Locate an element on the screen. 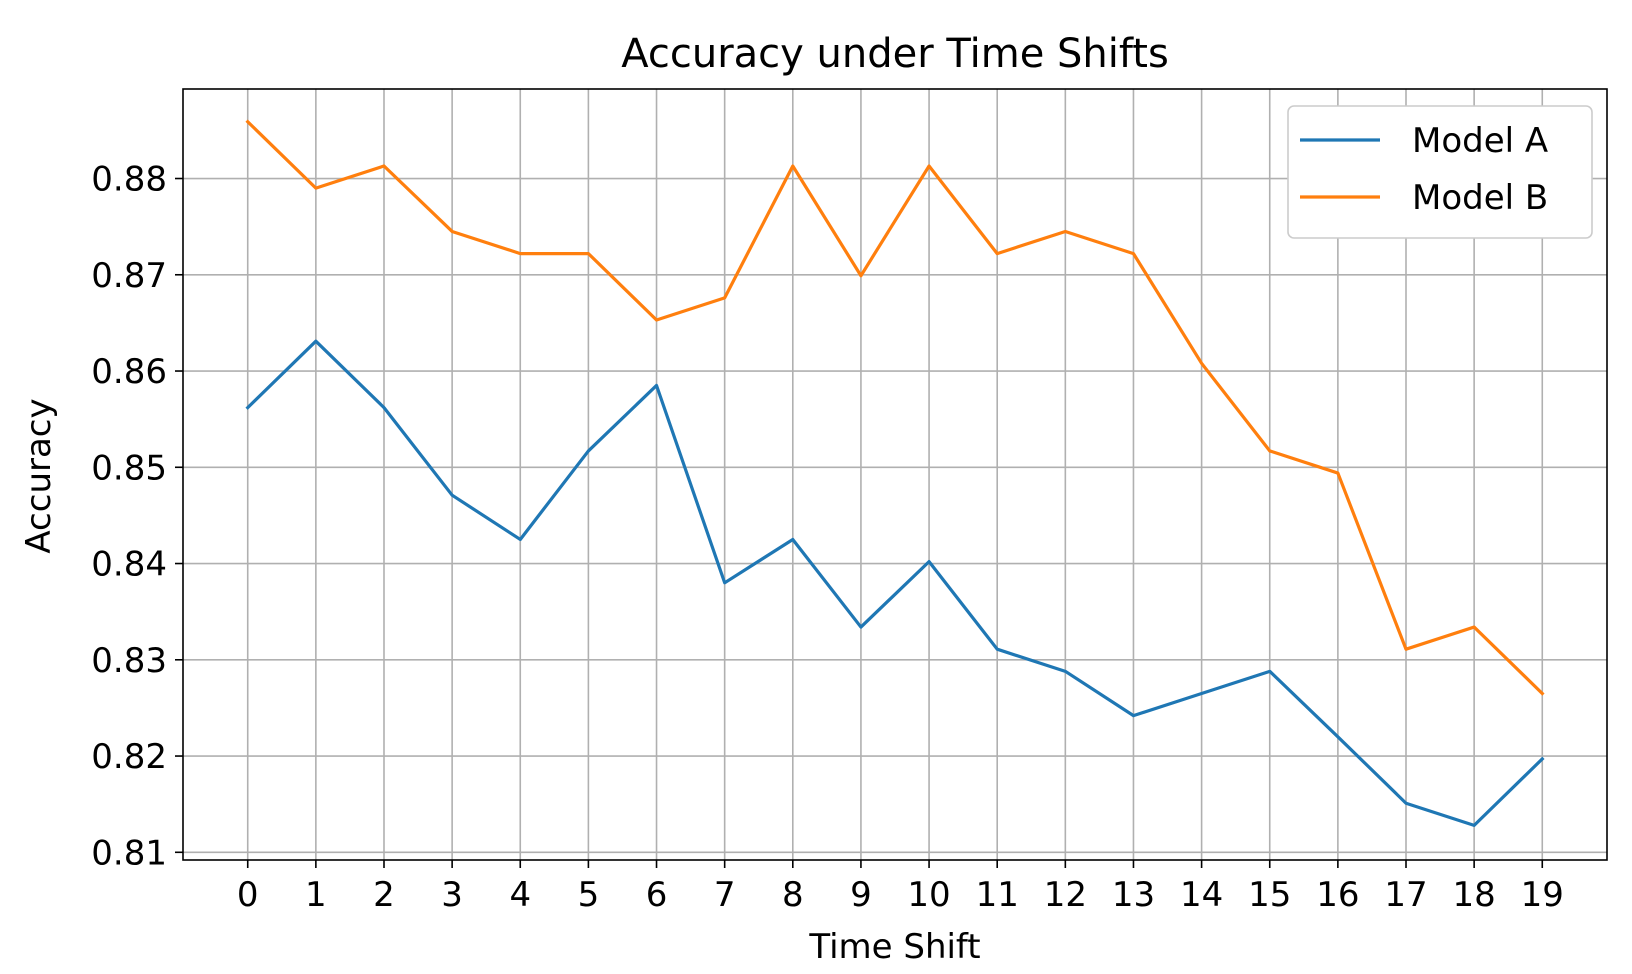 This screenshot has width=1632, height=974. x-tick-label: 2 is located at coordinates (384, 895).